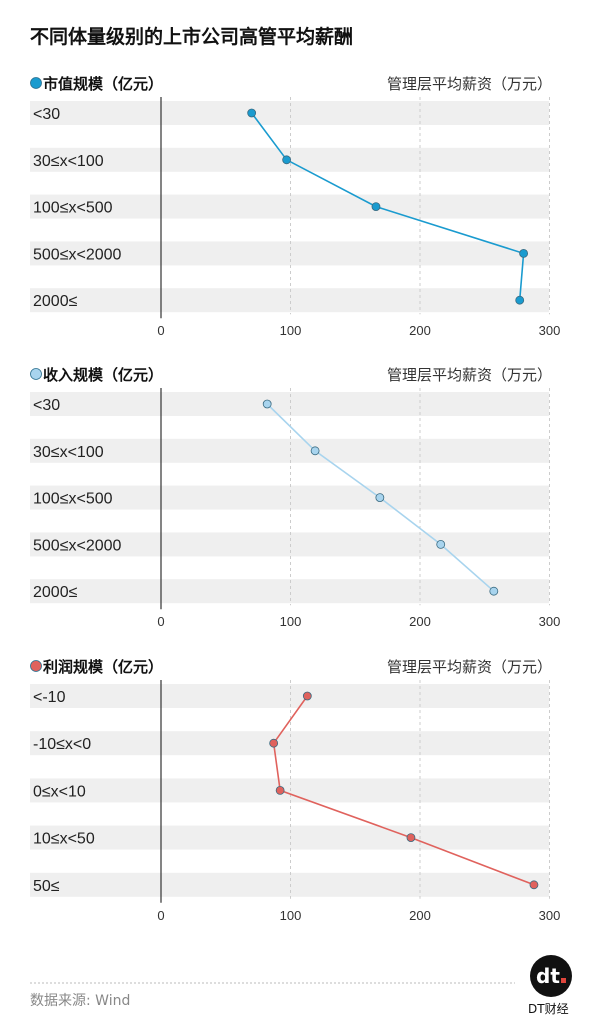 The image size is (600, 1023). I want to click on source-text: 数据来源: Wind, so click(80, 1001).